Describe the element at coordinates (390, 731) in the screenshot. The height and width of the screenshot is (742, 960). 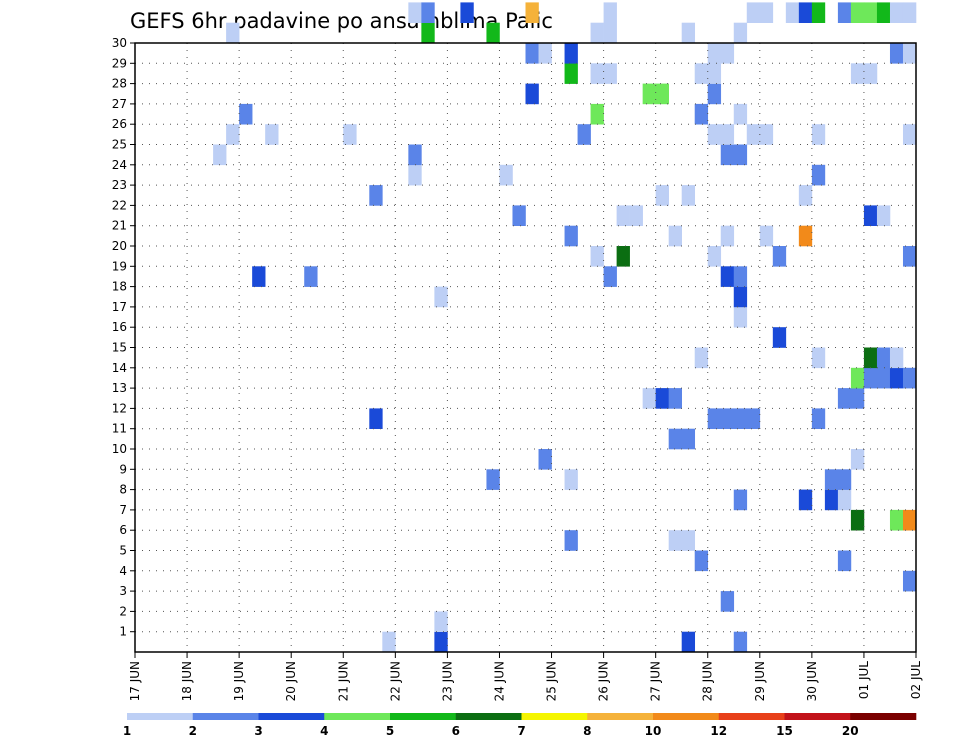
I see `legend-label: 5` at that location.